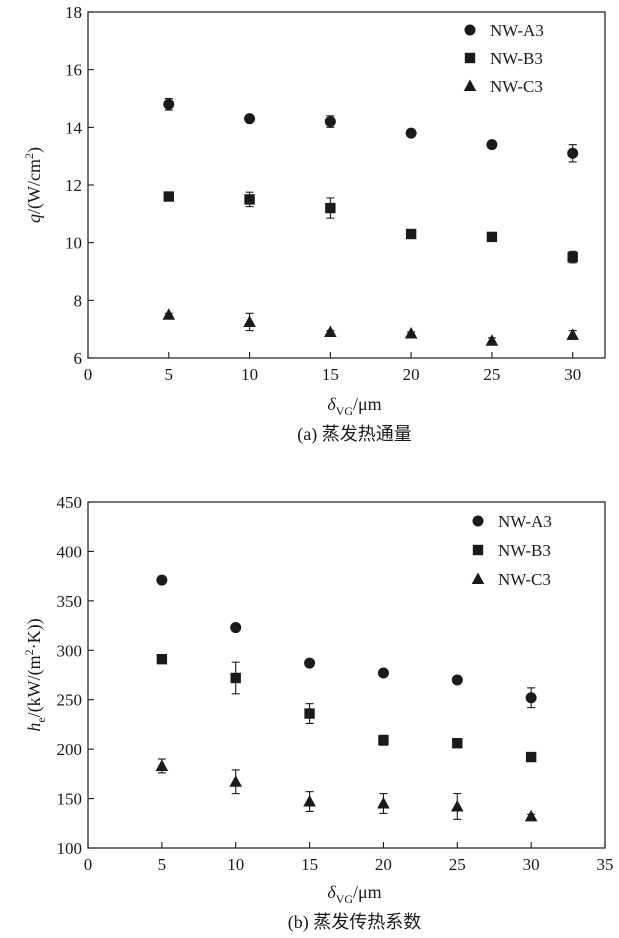  What do you see at coordinates (70, 799) in the screenshot?
I see `y-tick-label: 150` at bounding box center [70, 799].